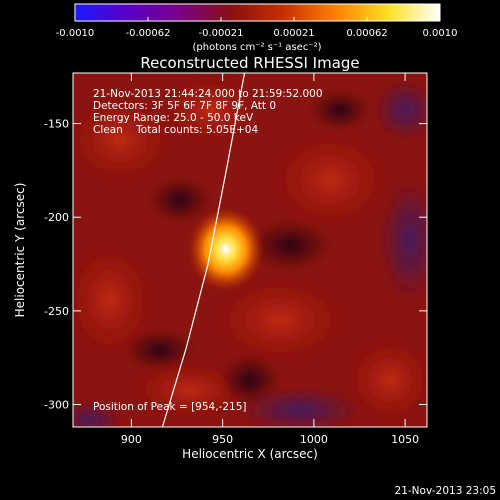 The width and height of the screenshot is (500, 500). What do you see at coordinates (256, 47) in the screenshot?
I see `colorbar-units-label: (photons cm⁻² s⁻¹ asec⁻²)` at bounding box center [256, 47].